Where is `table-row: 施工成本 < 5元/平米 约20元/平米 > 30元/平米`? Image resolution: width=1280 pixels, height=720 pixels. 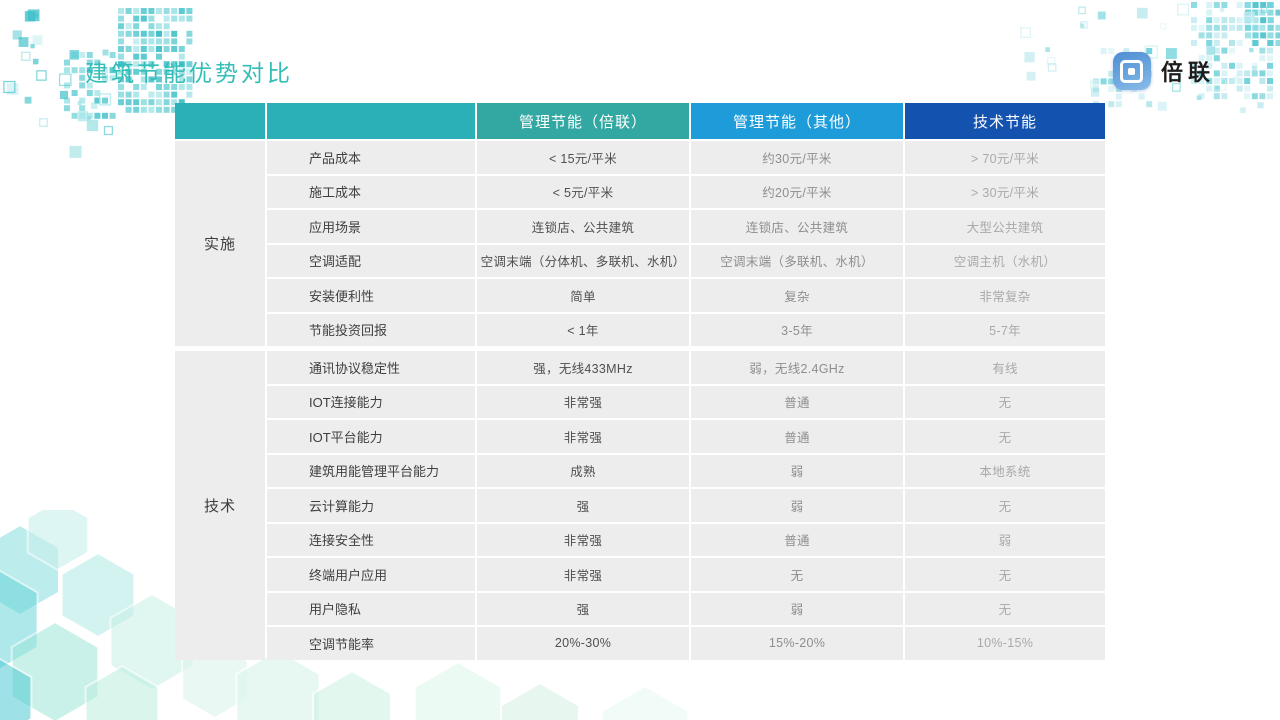 table-row: 施工成本 < 5元/平米 约20元/平米 > 30元/平米 is located at coordinates (686, 191).